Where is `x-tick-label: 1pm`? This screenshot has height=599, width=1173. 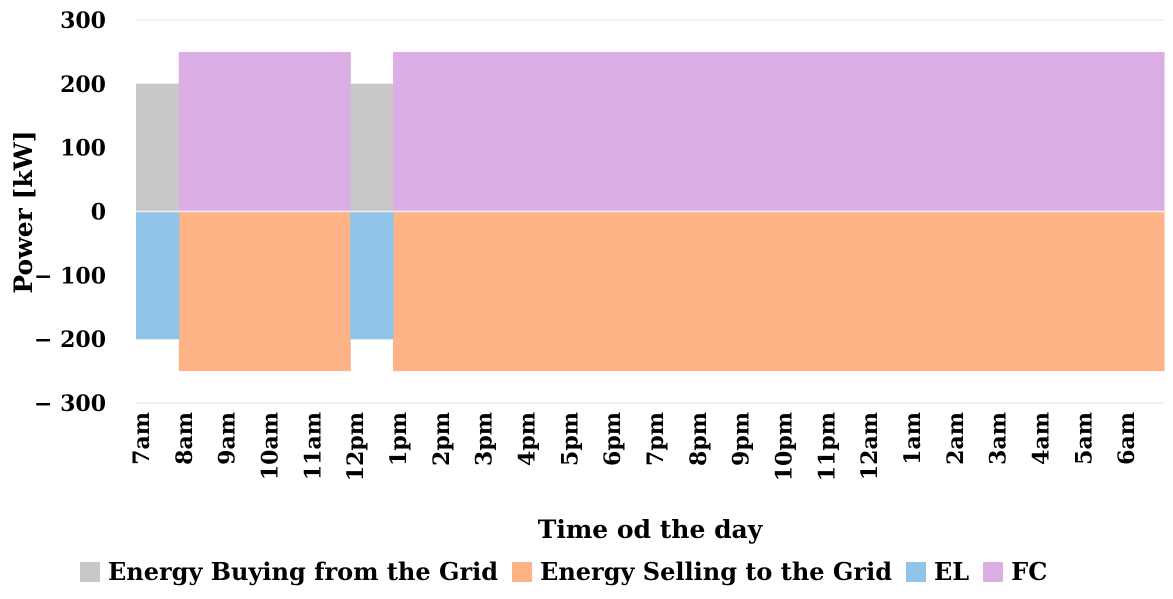 x-tick-label: 1pm is located at coordinates (399, 439).